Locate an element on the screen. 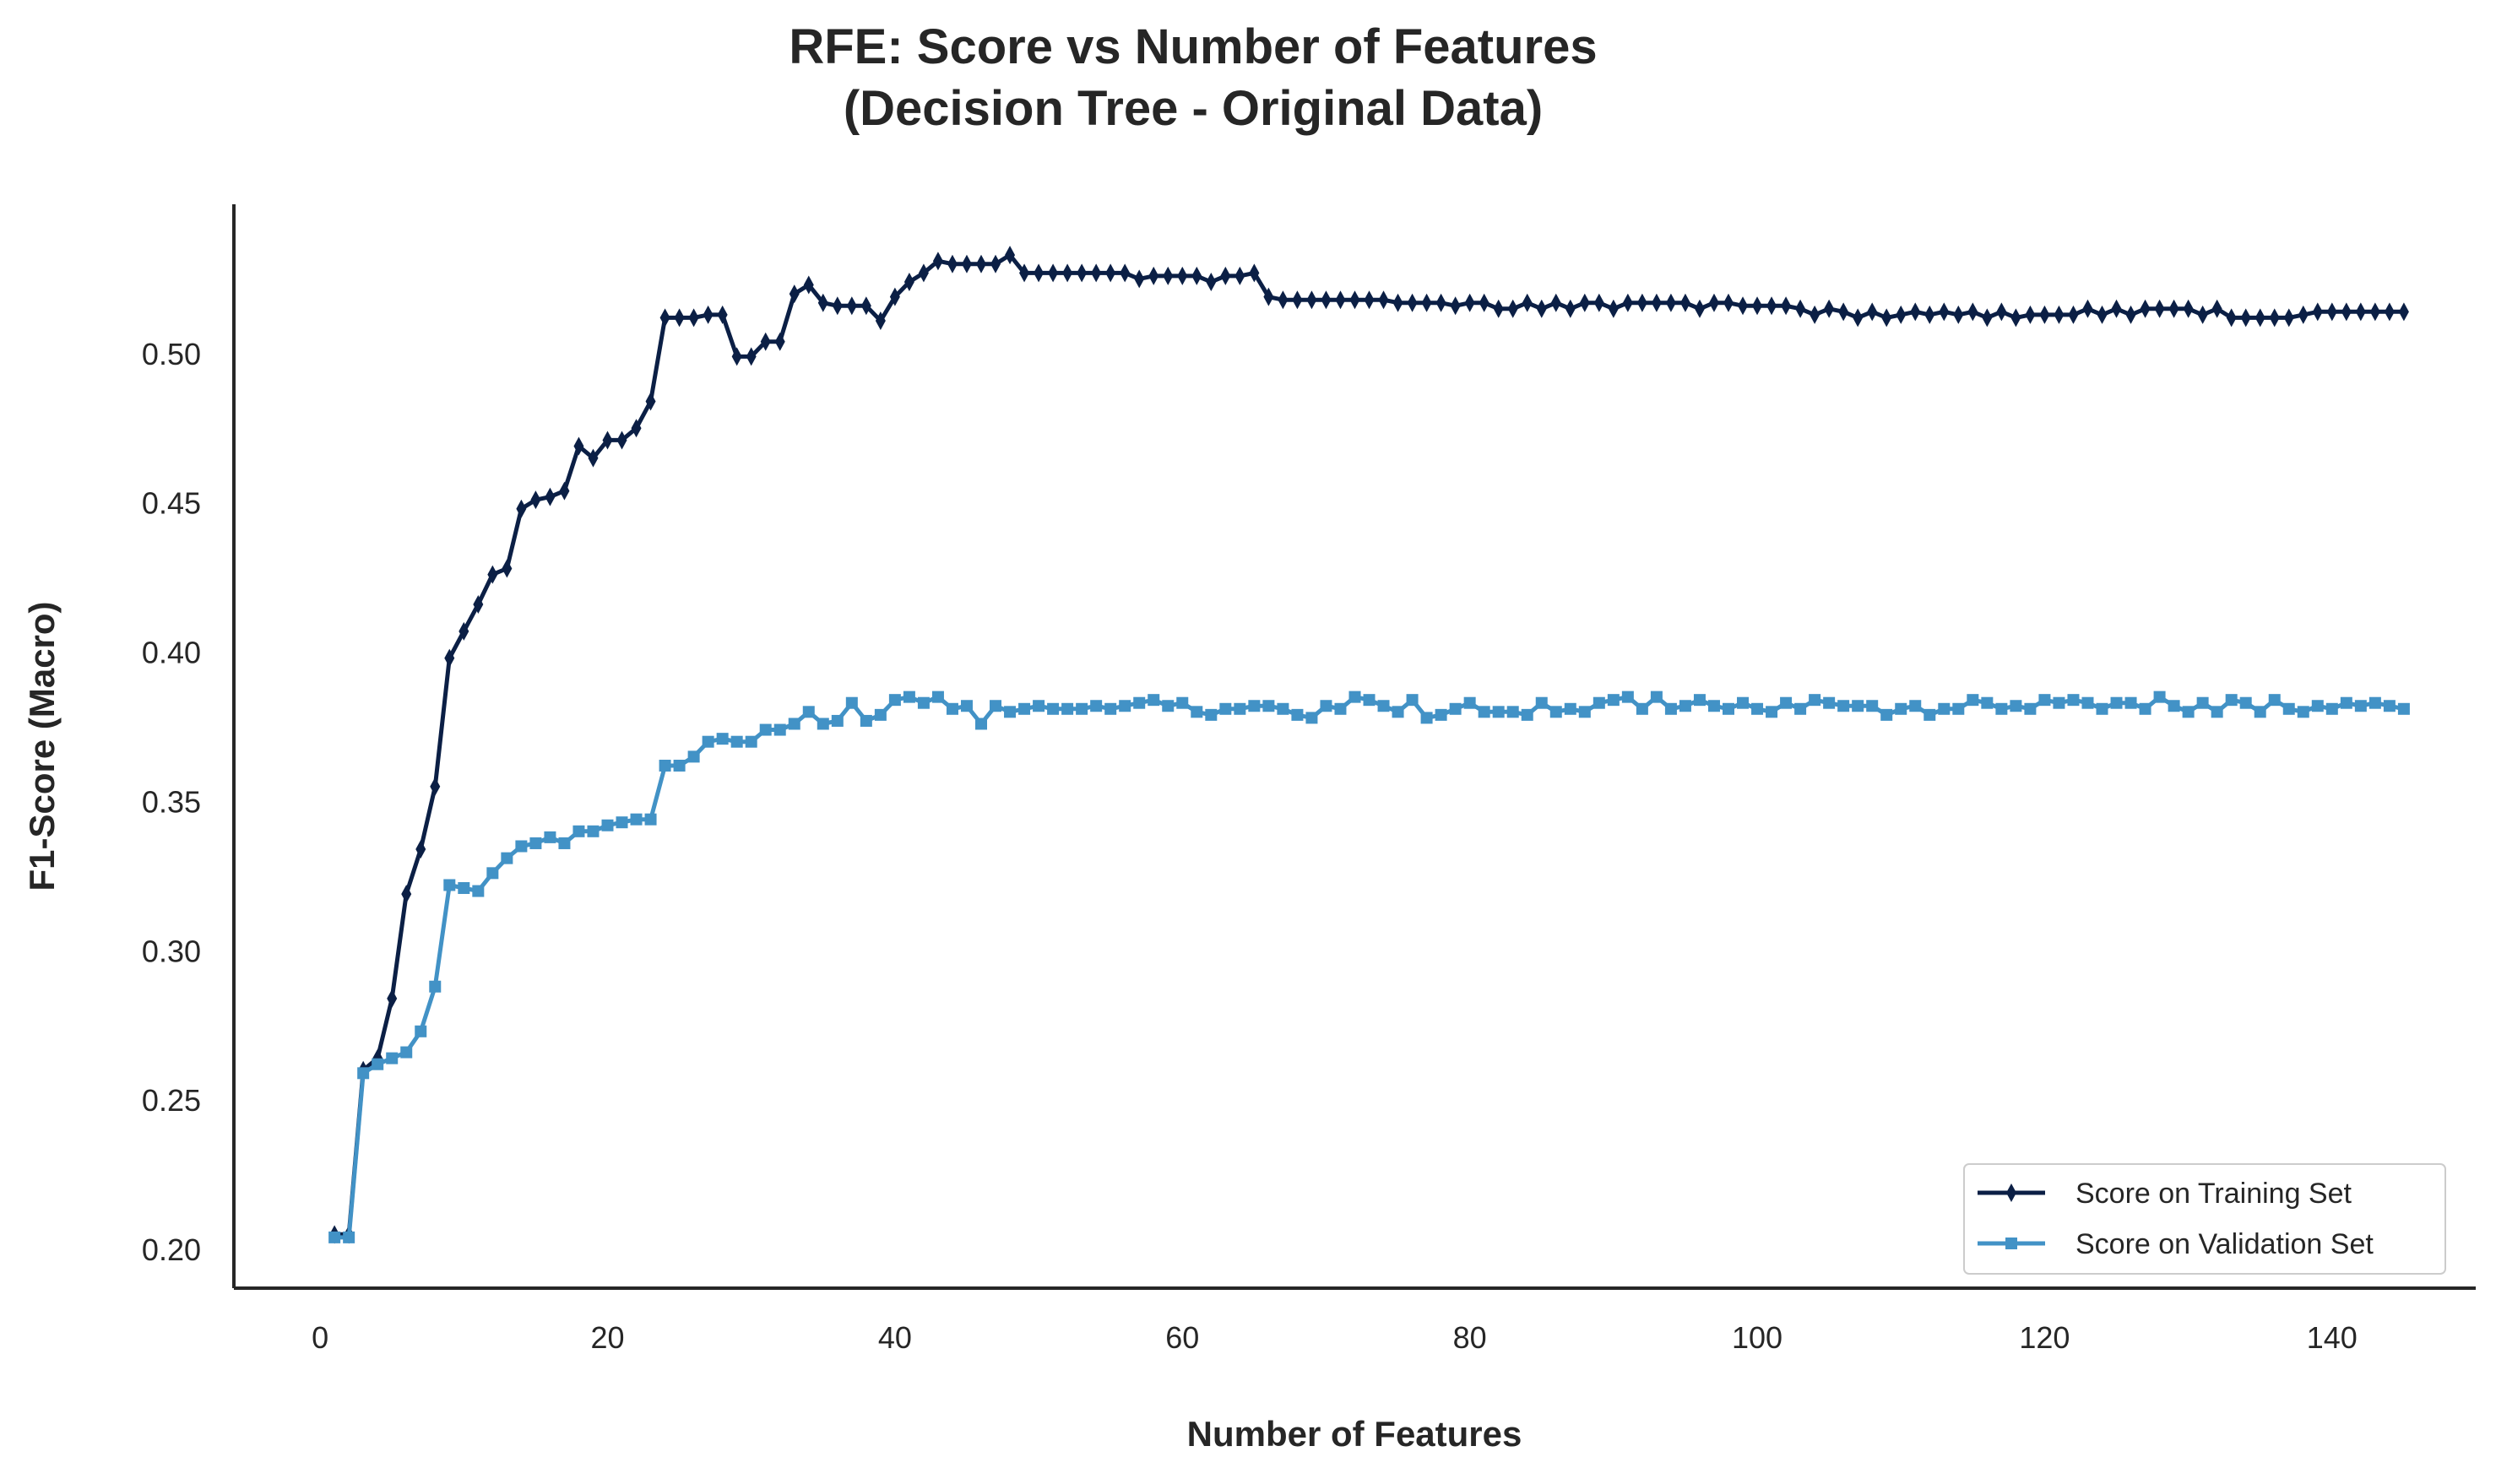 The width and height of the screenshot is (2496, 1484). y-tick-label: 0.40 is located at coordinates (171, 653).